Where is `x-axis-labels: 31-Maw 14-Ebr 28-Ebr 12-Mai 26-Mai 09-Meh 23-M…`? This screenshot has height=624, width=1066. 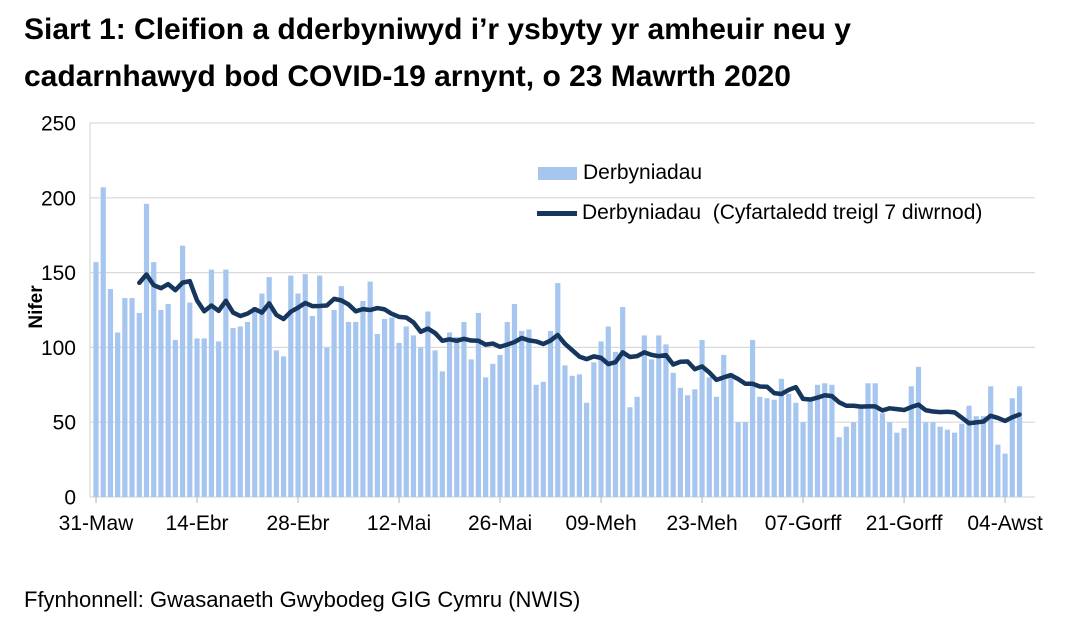
x-axis-labels: 31-Maw 14-Ebr 28-Ebr 12-Mai 26-Mai 09-Meh 23-M… is located at coordinates (551, 523).